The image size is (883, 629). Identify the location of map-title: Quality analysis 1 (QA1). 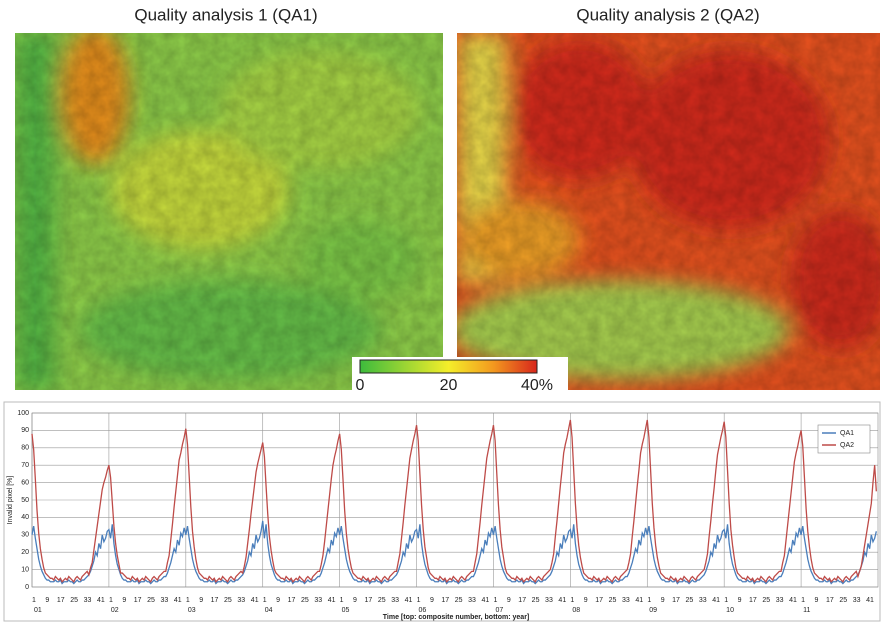
(225, 14).